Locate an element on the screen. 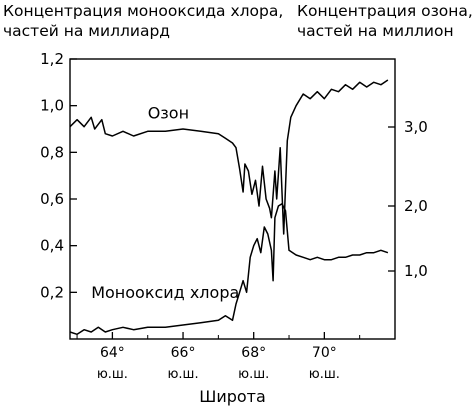  x-tick-label: 66° is located at coordinates (183, 353).